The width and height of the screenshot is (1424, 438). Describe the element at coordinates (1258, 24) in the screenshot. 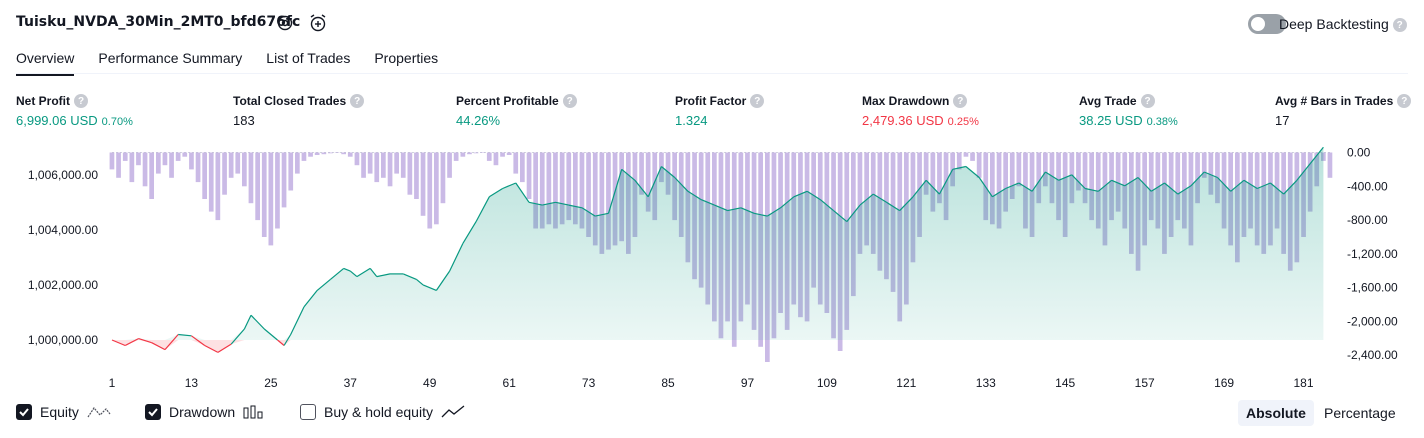

I see `toggle-knob` at that location.